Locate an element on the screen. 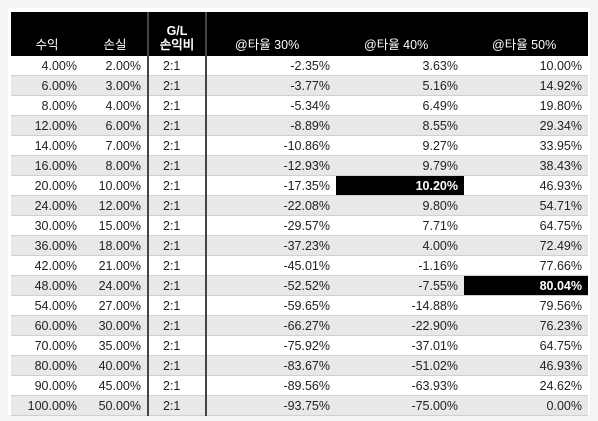  table-cell: 45.00% is located at coordinates (116, 385).